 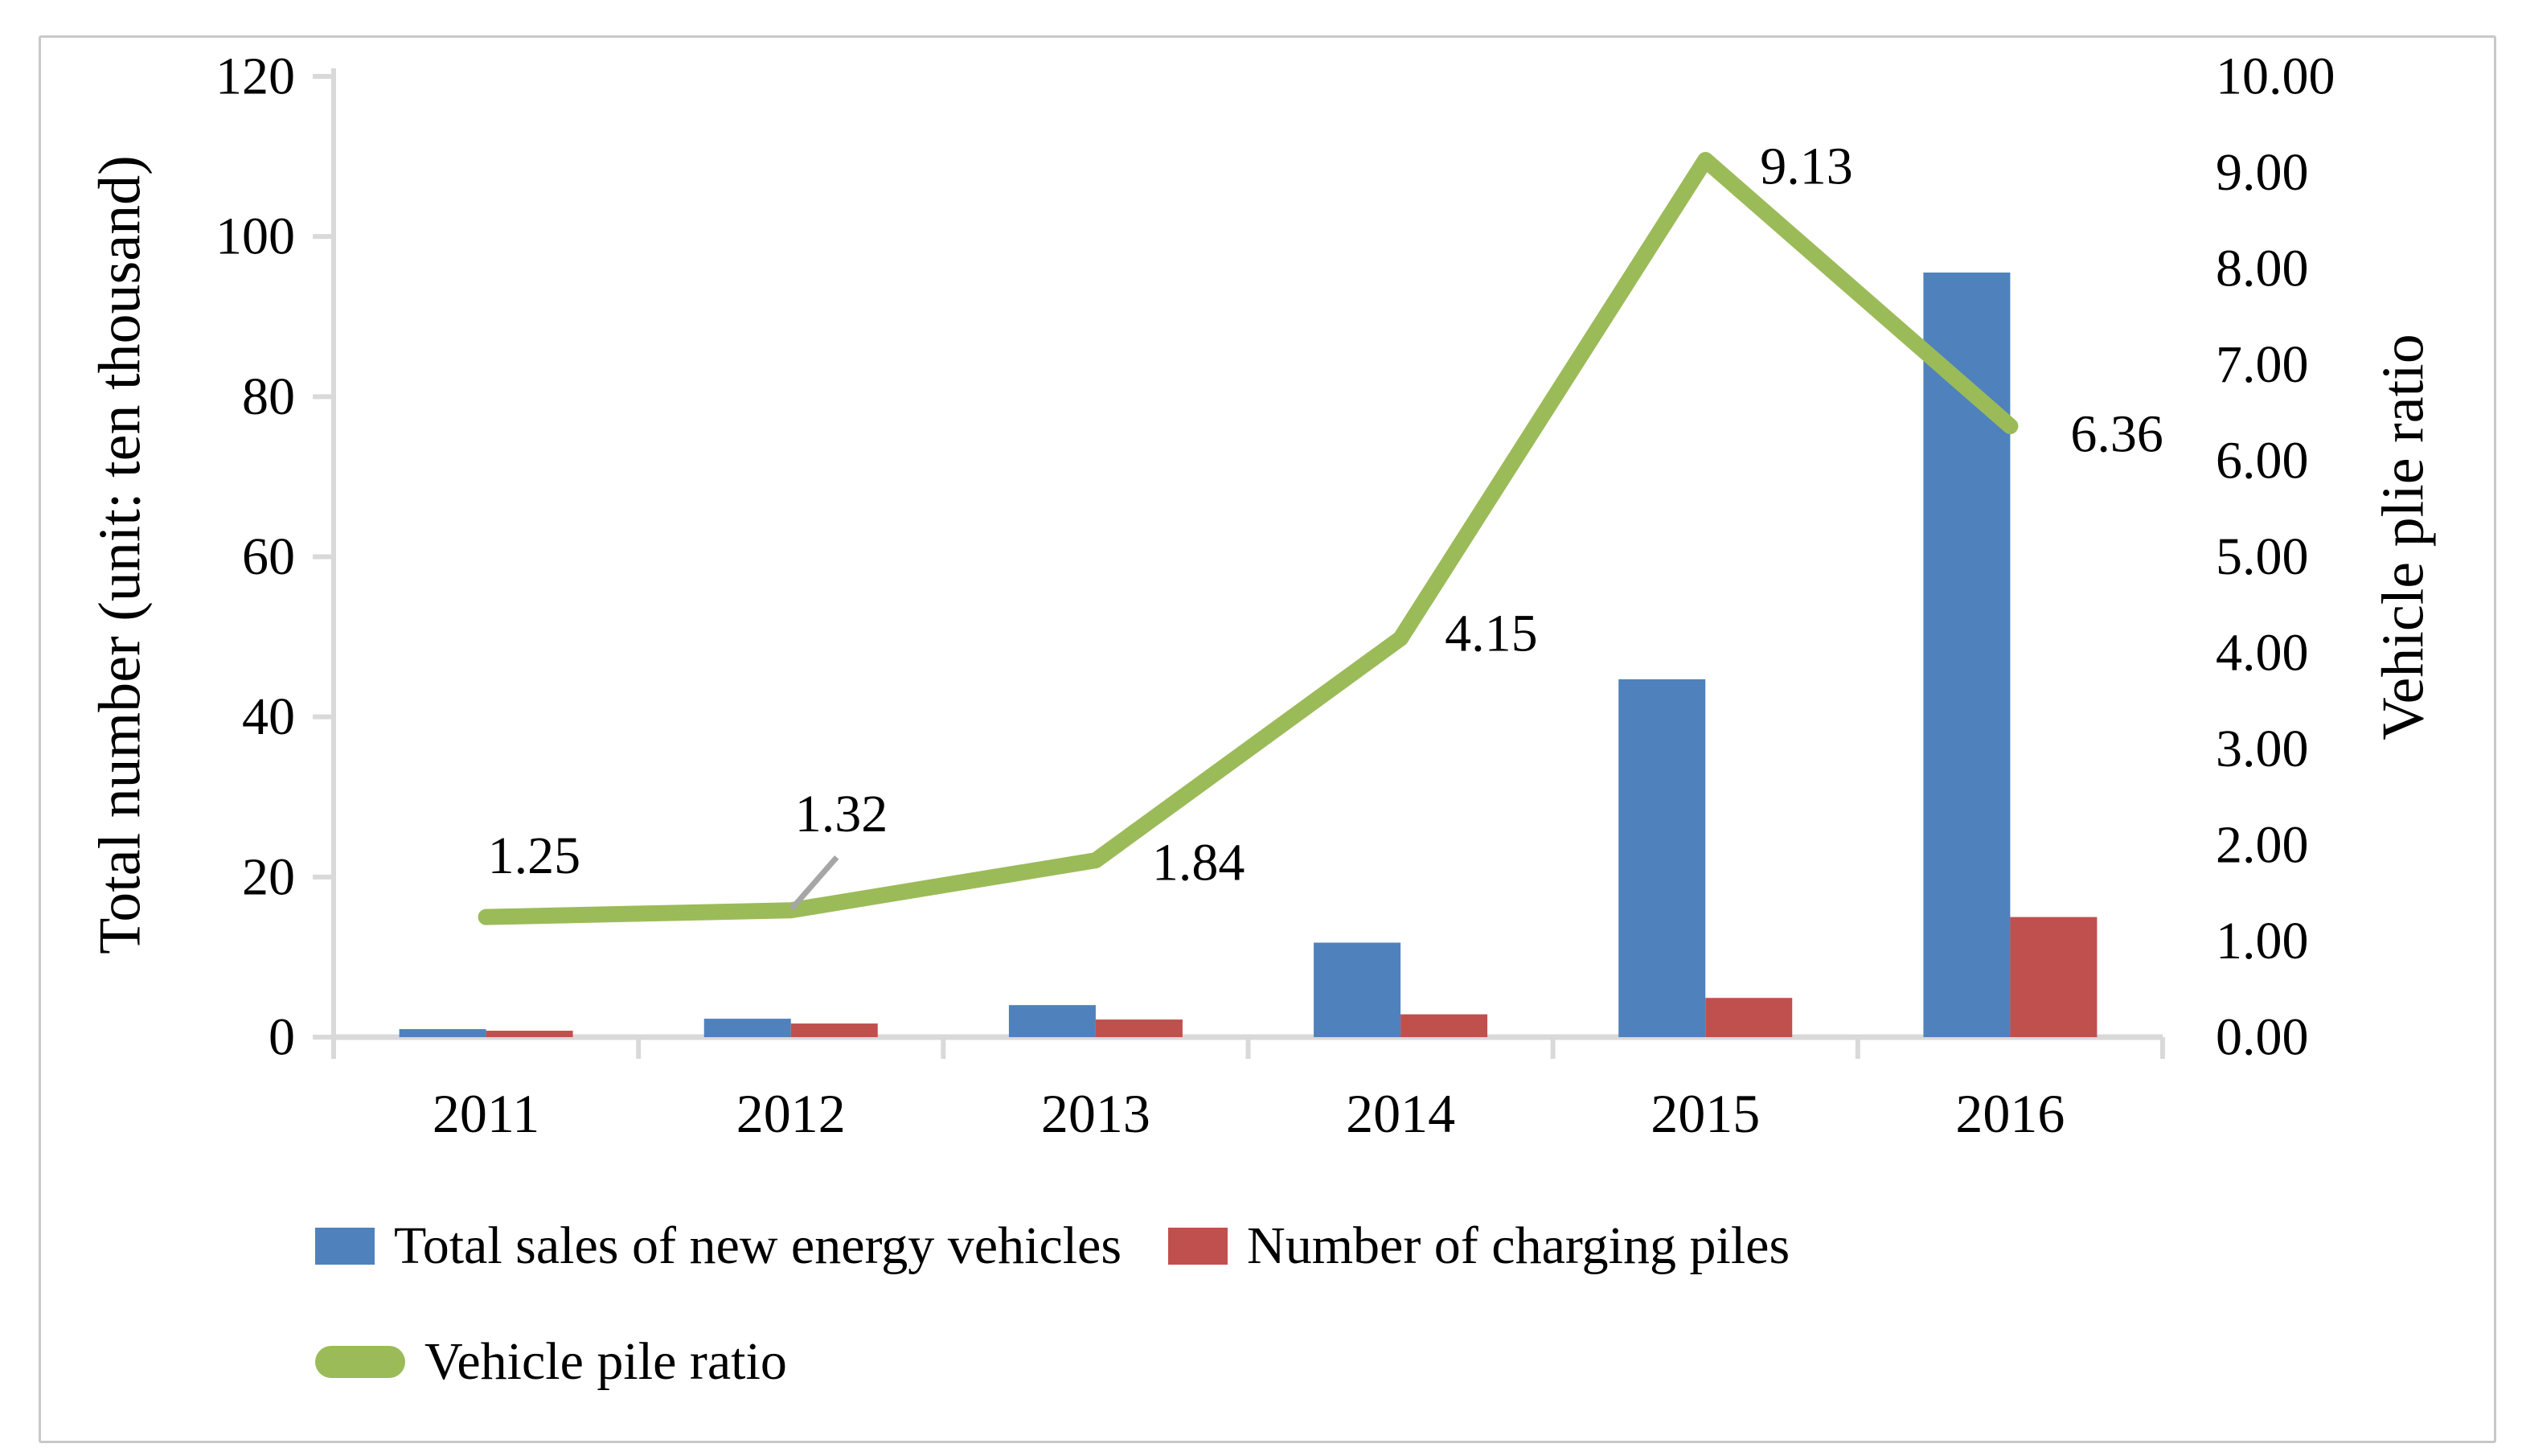 What do you see at coordinates (1198, 1246) in the screenshot?
I see `legend-swatch-charging-piles` at bounding box center [1198, 1246].